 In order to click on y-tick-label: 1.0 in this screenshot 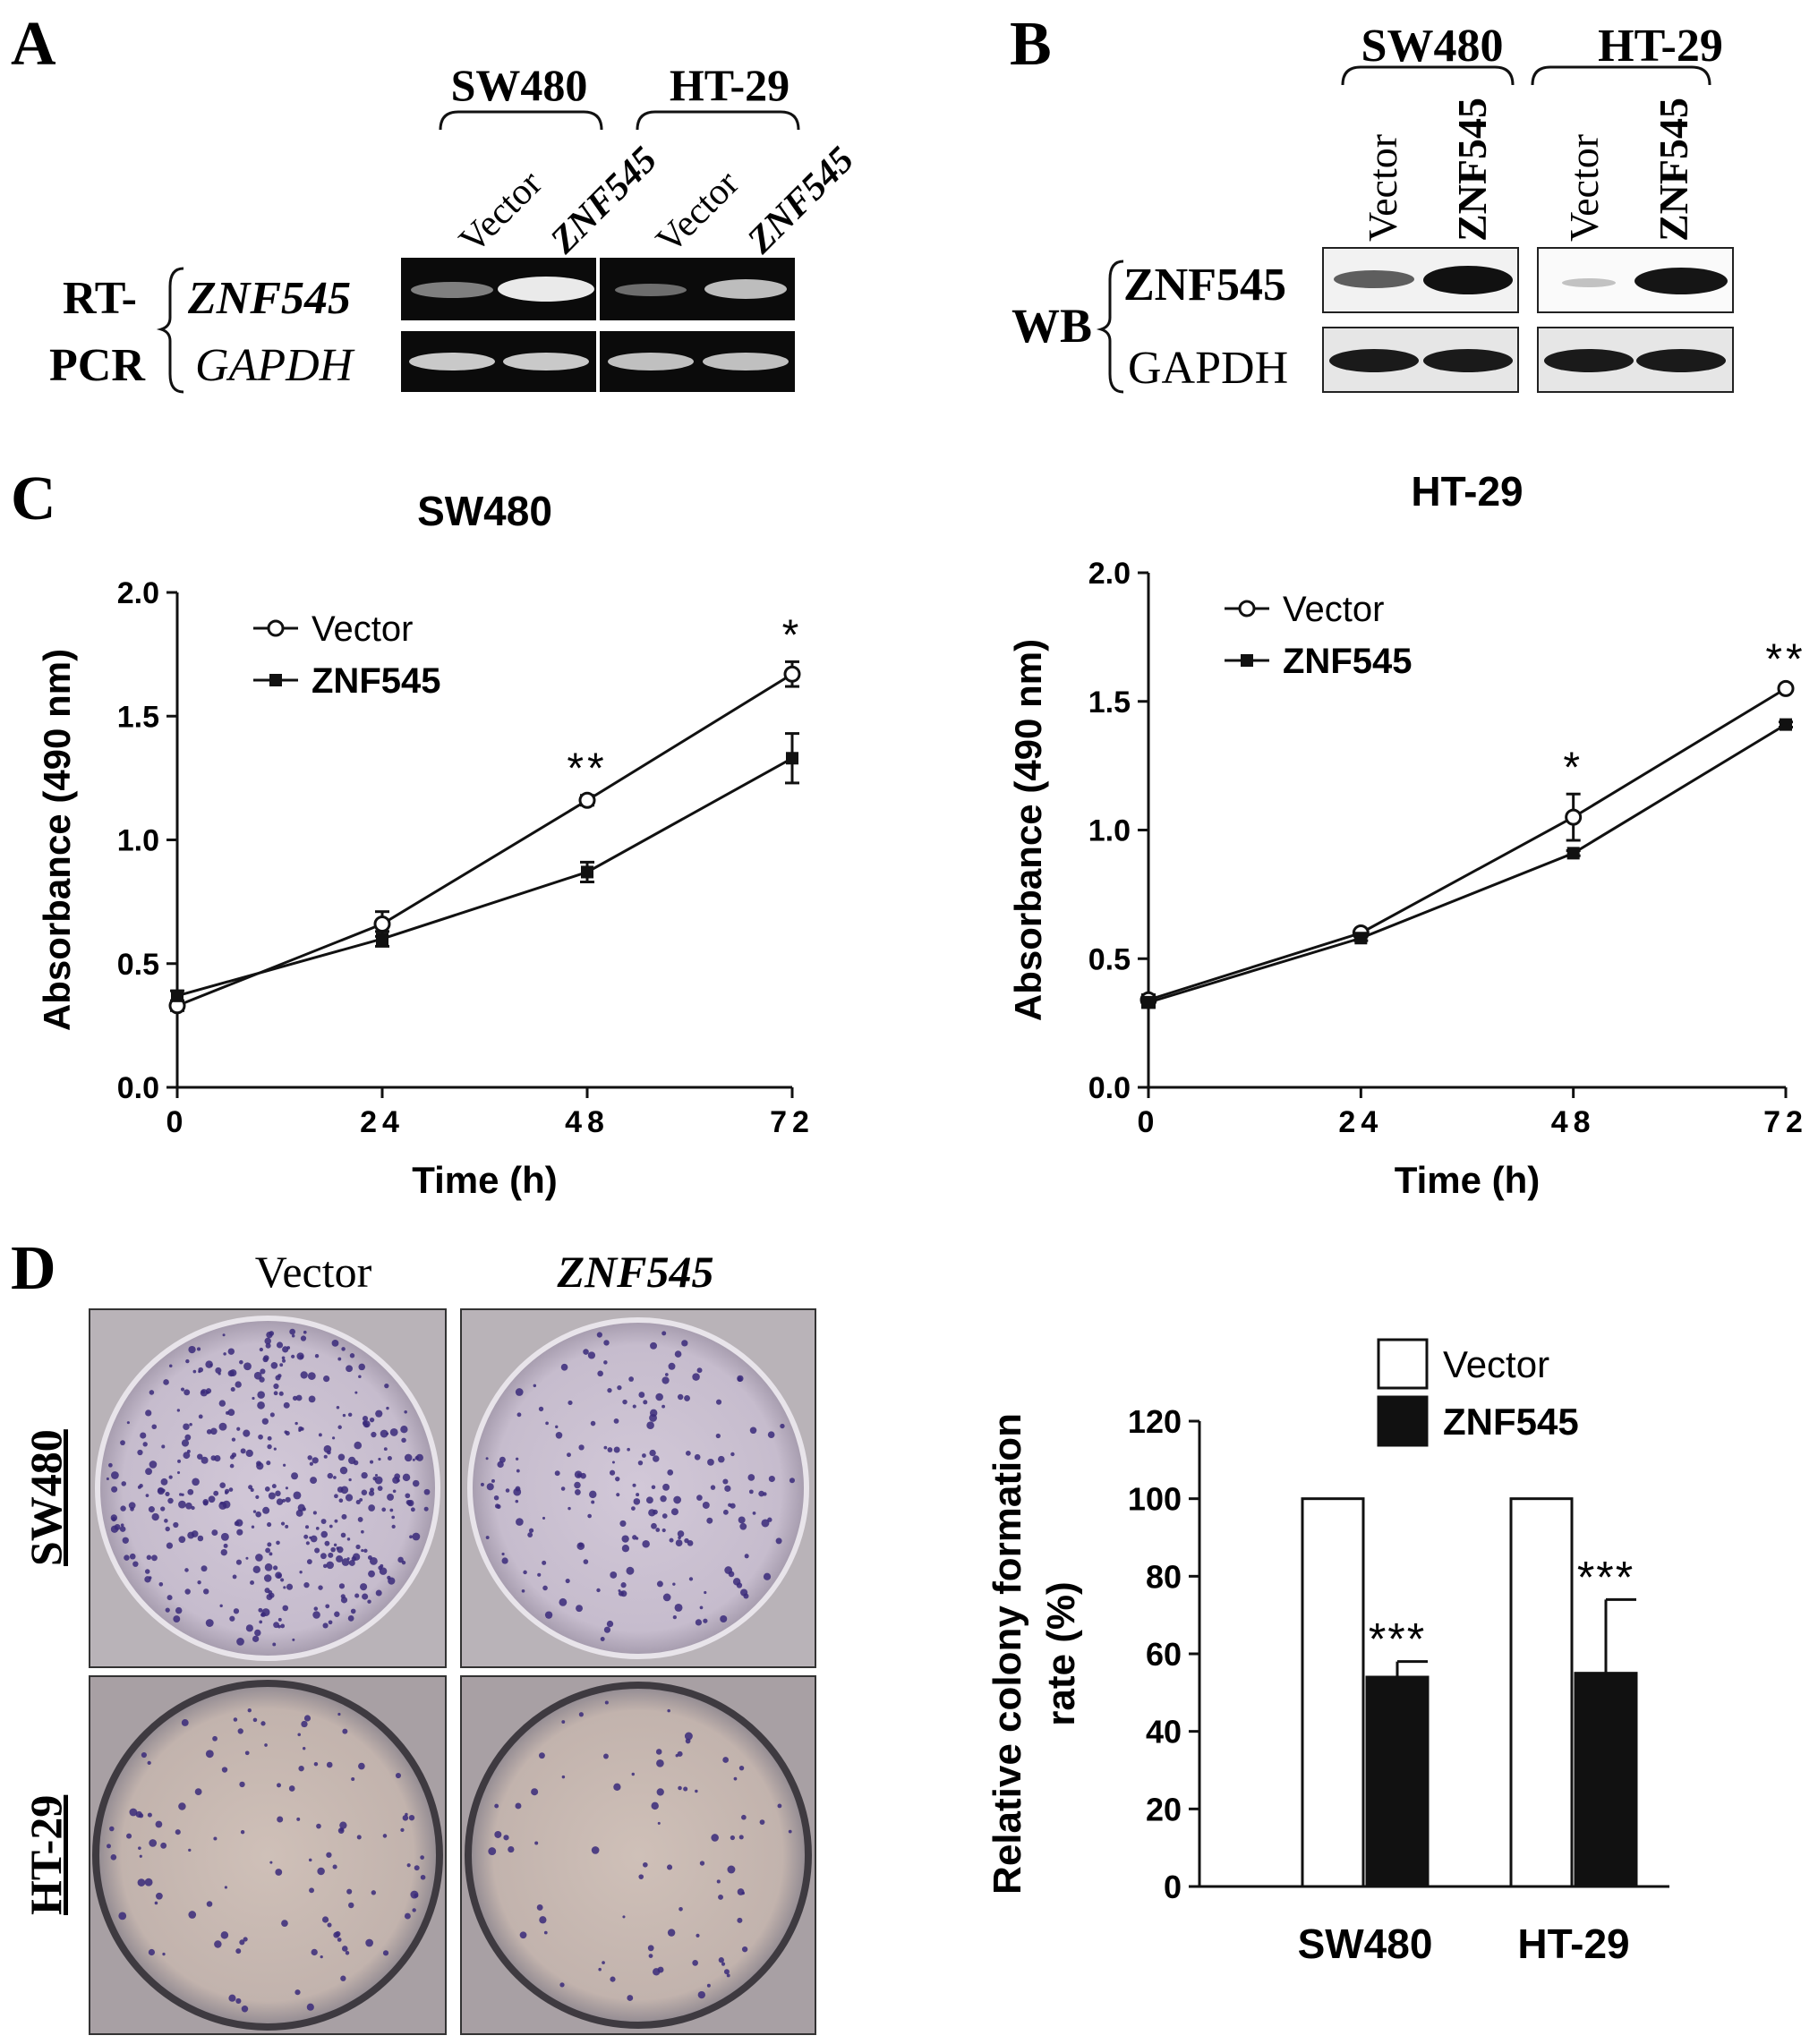, I will do `click(1110, 831)`.